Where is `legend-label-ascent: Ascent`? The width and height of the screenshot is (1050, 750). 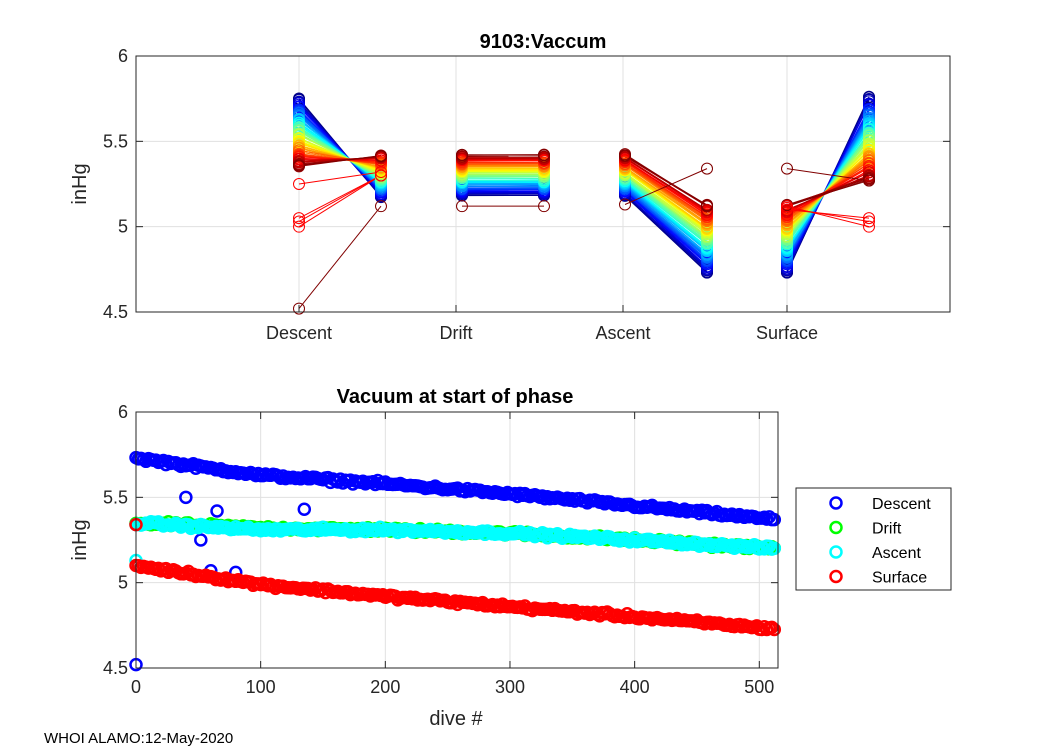 legend-label-ascent: Ascent is located at coordinates (896, 553).